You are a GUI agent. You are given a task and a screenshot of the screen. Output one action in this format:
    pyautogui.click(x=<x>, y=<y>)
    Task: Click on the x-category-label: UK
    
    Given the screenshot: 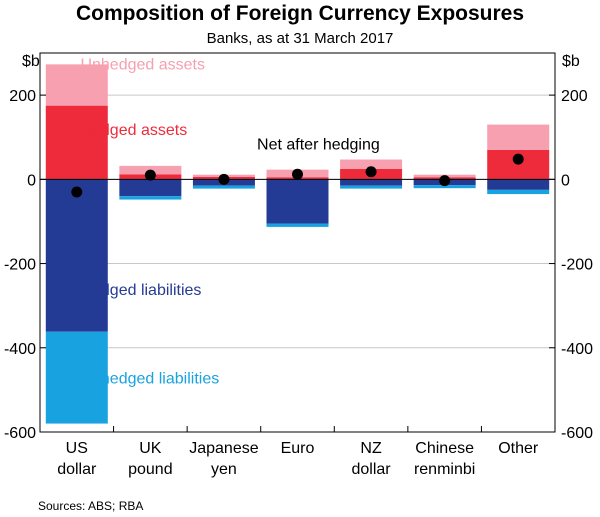 What is the action you would take?
    pyautogui.click(x=150, y=448)
    